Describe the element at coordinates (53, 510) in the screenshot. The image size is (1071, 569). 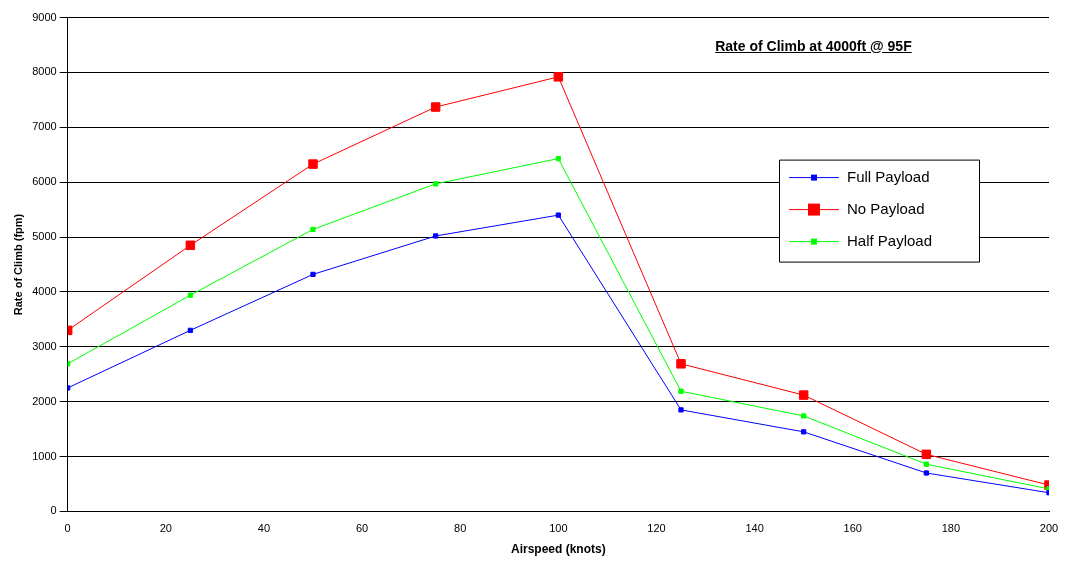
I see `y-tick-label: 0` at that location.